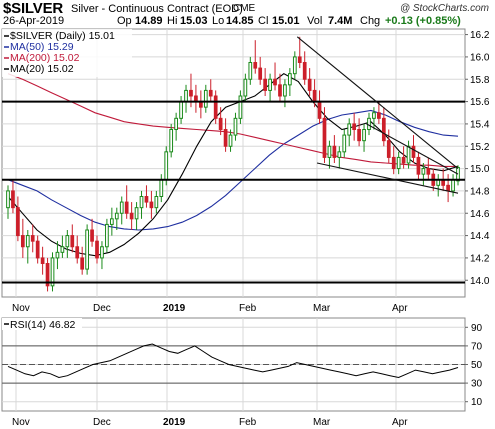  Describe the element at coordinates (102, 422) in the screenshot. I see `rsi-x-tick-label: Dec` at that location.